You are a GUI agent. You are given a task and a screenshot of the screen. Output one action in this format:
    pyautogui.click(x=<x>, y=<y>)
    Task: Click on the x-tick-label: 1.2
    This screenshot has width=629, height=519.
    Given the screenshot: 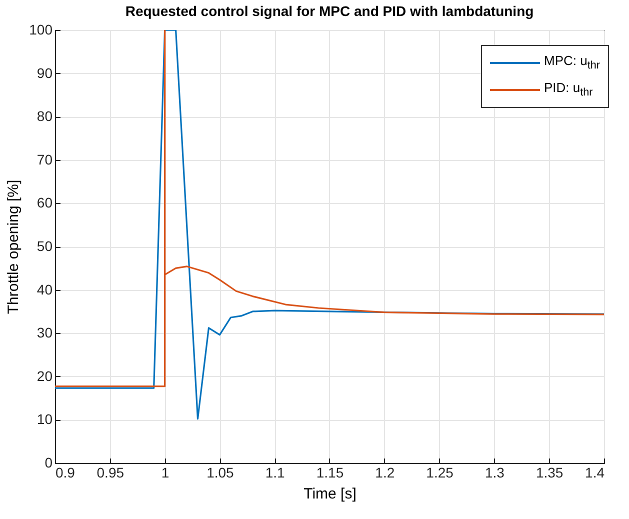 What is the action you would take?
    pyautogui.click(x=385, y=472)
    